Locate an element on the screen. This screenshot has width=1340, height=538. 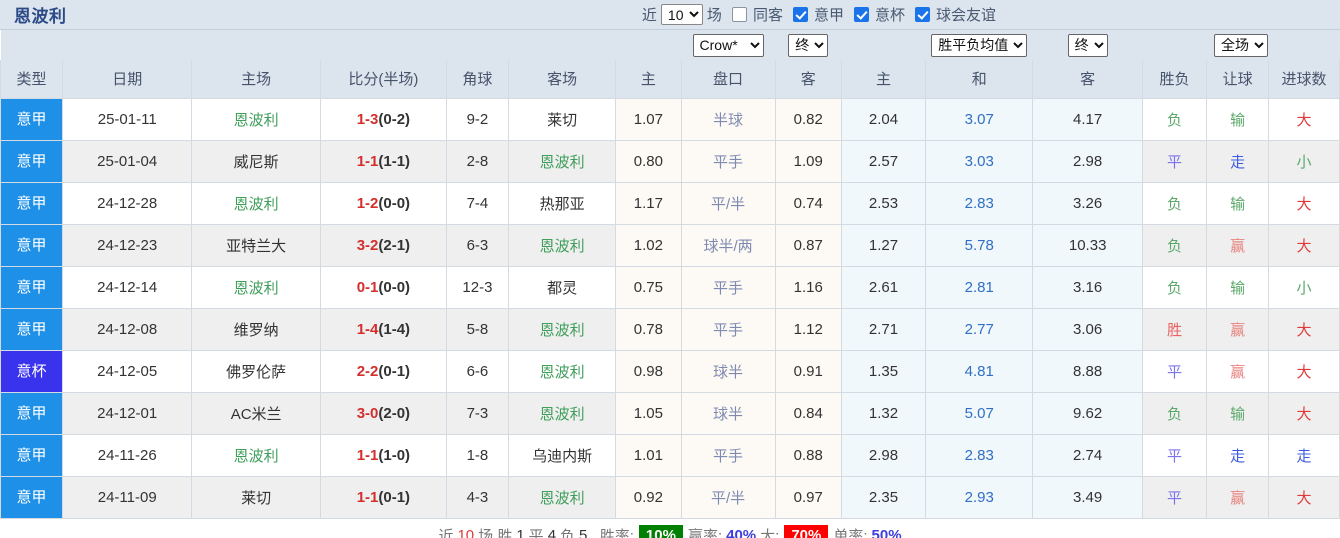
cell-eu-home: 2.53 is located at coordinates (883, 203).